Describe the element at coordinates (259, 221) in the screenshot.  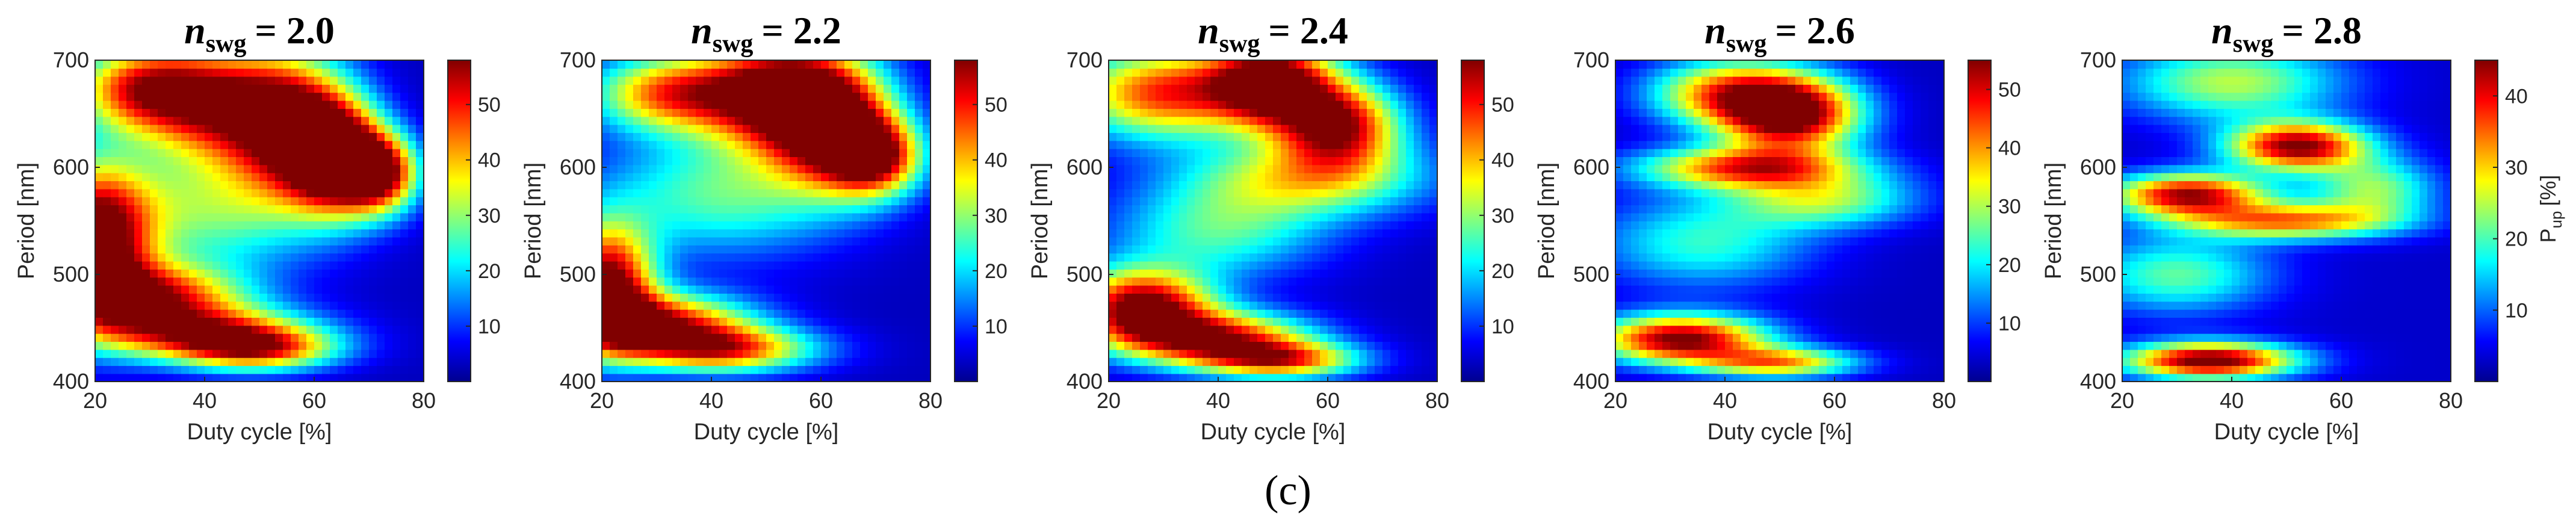
I see `heatmap-field` at that location.